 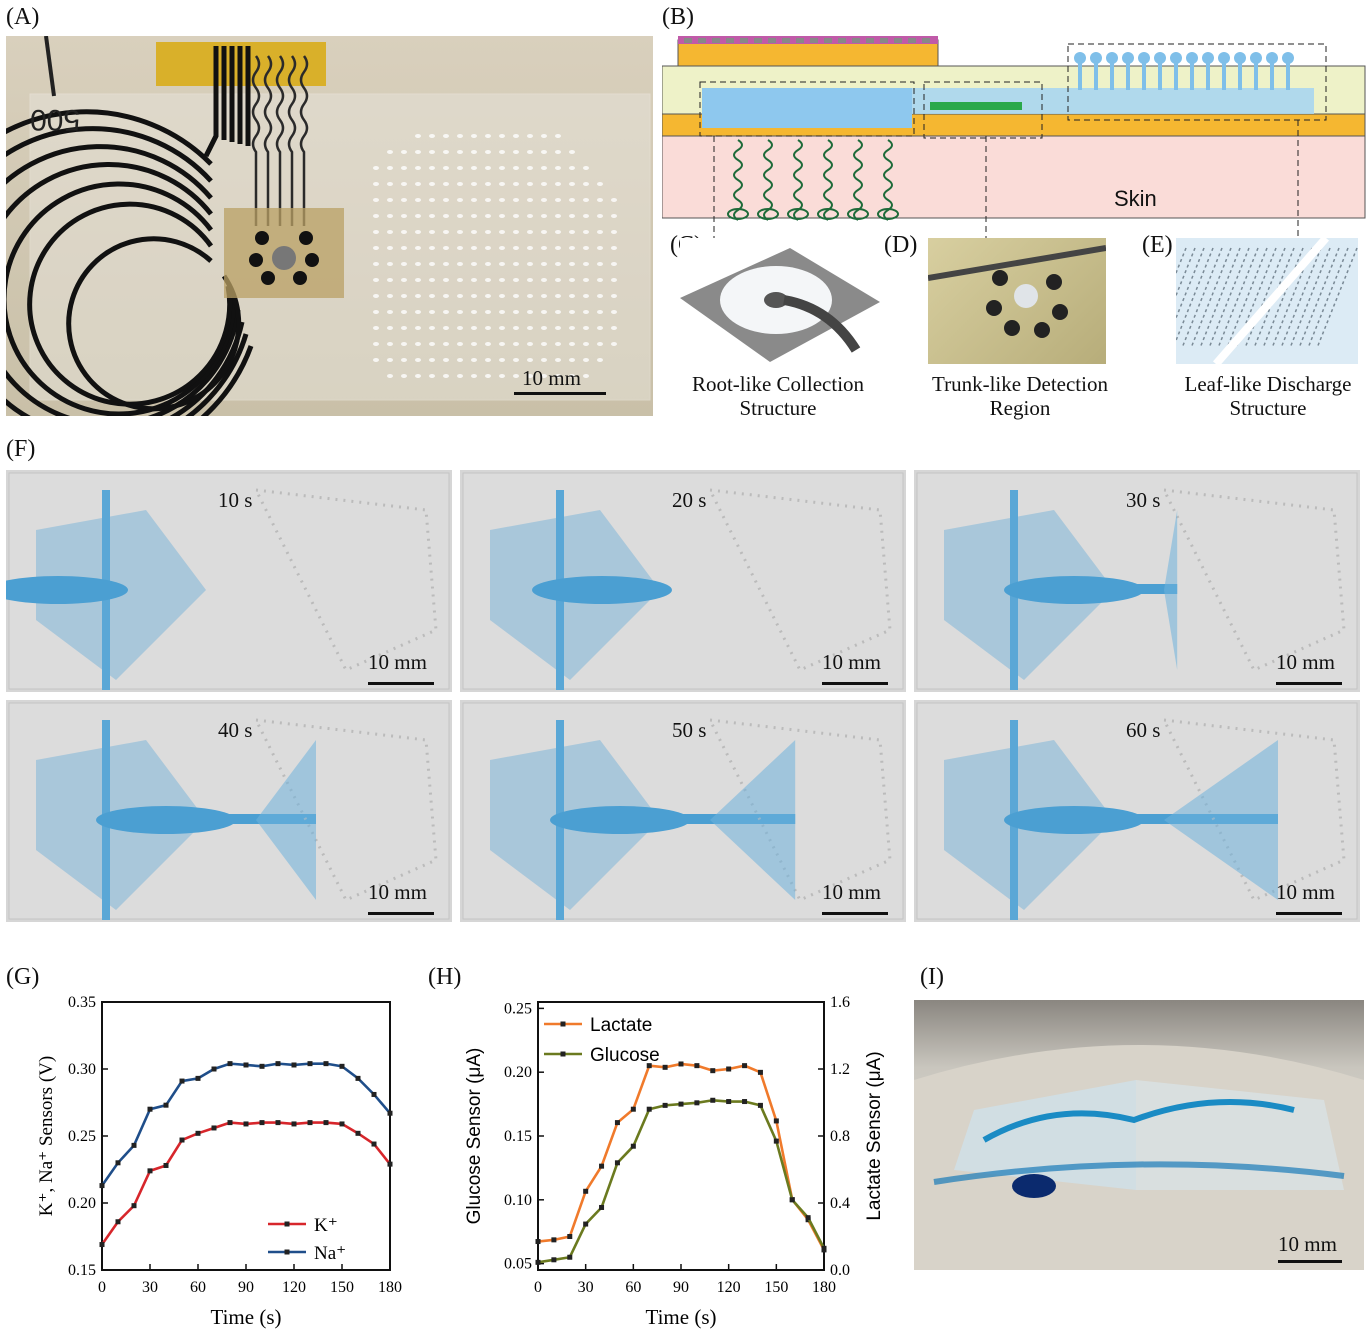 What do you see at coordinates (932, 977) in the screenshot?
I see `panel-label-i: (I)` at bounding box center [932, 977].